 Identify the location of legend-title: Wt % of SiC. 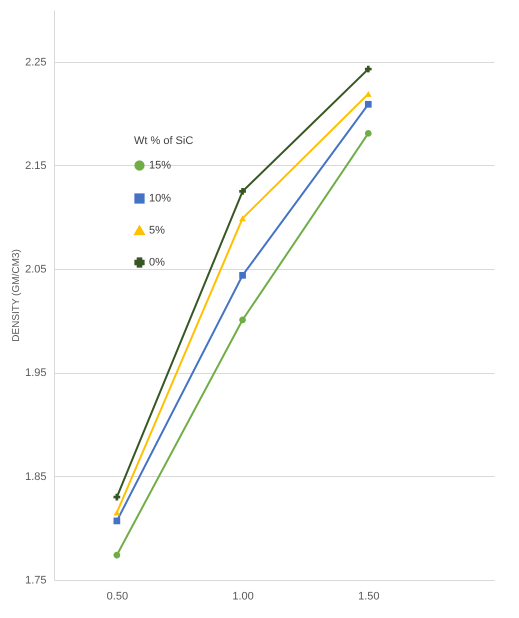
(164, 141).